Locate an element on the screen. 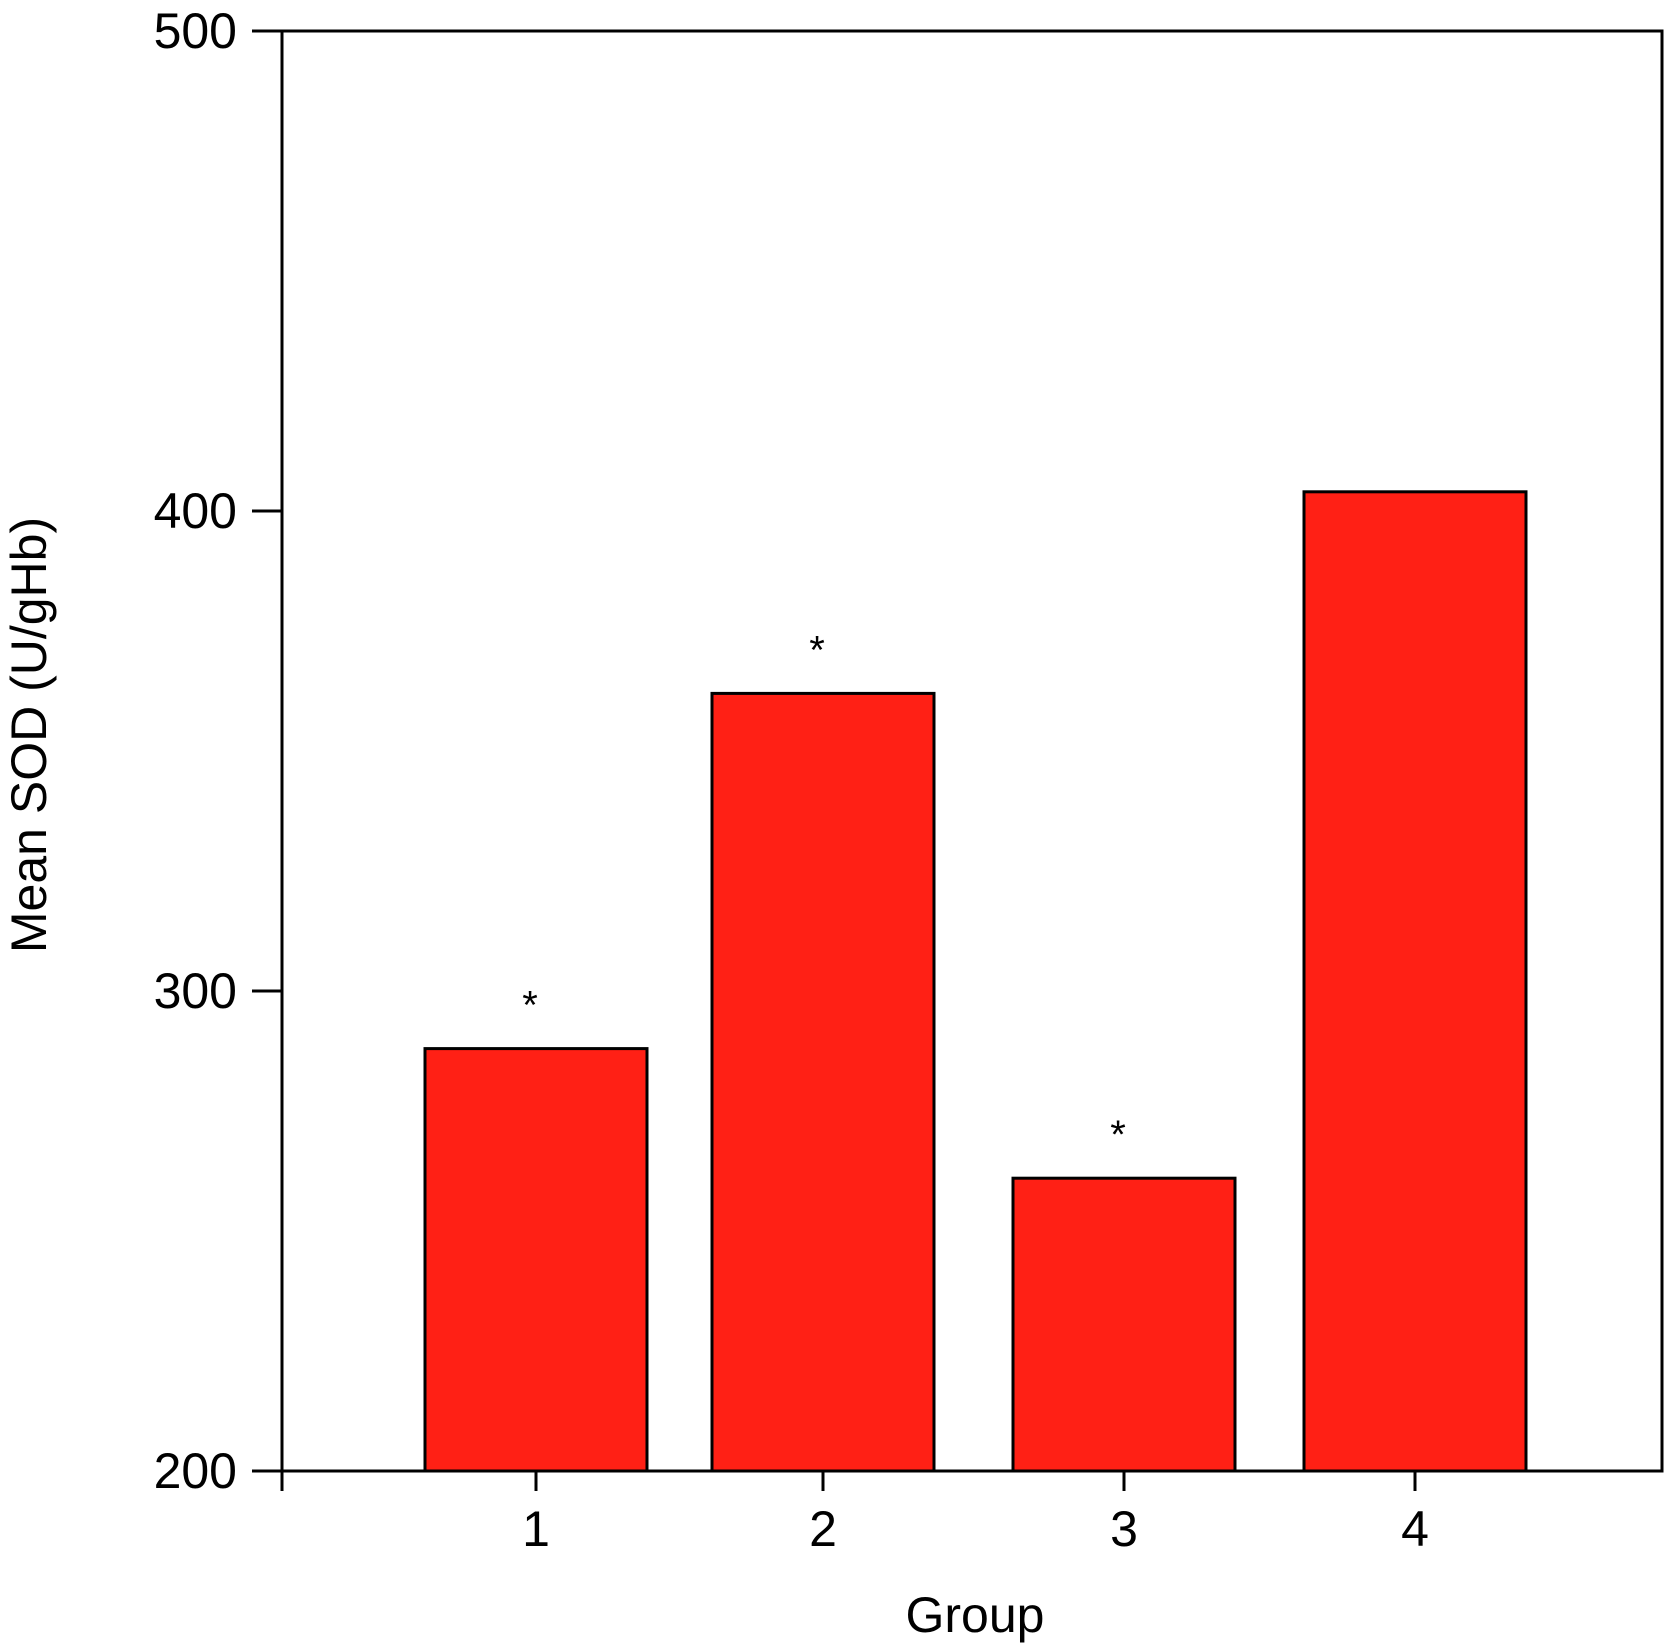  y-tick-label: 500 is located at coordinates (195, 31).